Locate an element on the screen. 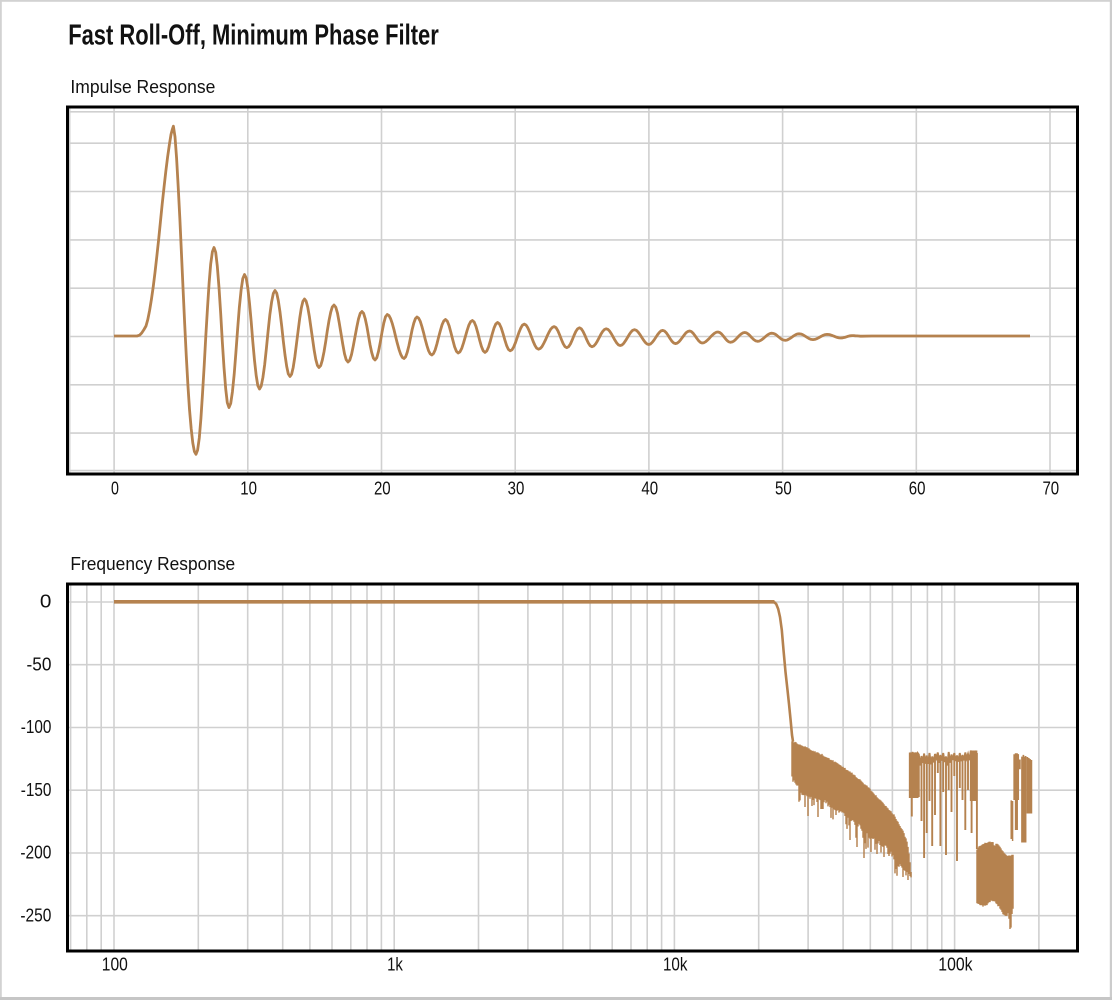 This screenshot has width=1112, height=1000. svg-text: 20 is located at coordinates (382, 488).